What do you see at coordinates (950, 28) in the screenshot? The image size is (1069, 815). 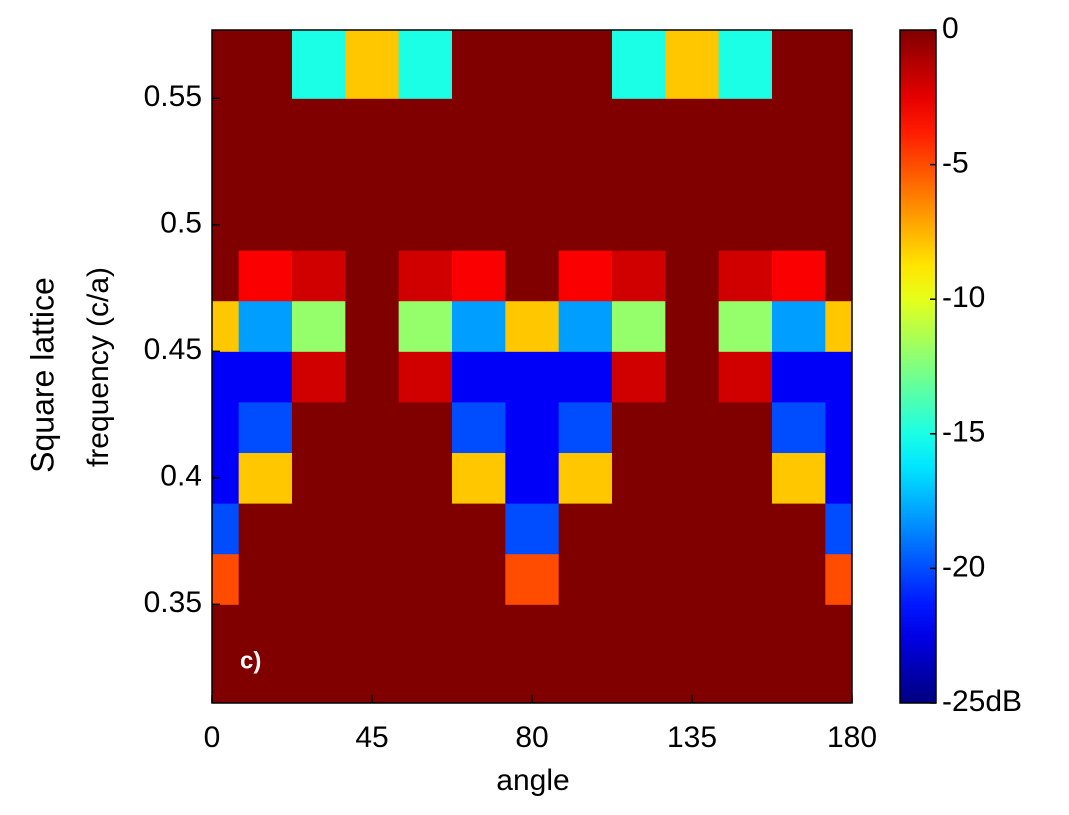 I see `colorbar-tick-label: 0` at bounding box center [950, 28].